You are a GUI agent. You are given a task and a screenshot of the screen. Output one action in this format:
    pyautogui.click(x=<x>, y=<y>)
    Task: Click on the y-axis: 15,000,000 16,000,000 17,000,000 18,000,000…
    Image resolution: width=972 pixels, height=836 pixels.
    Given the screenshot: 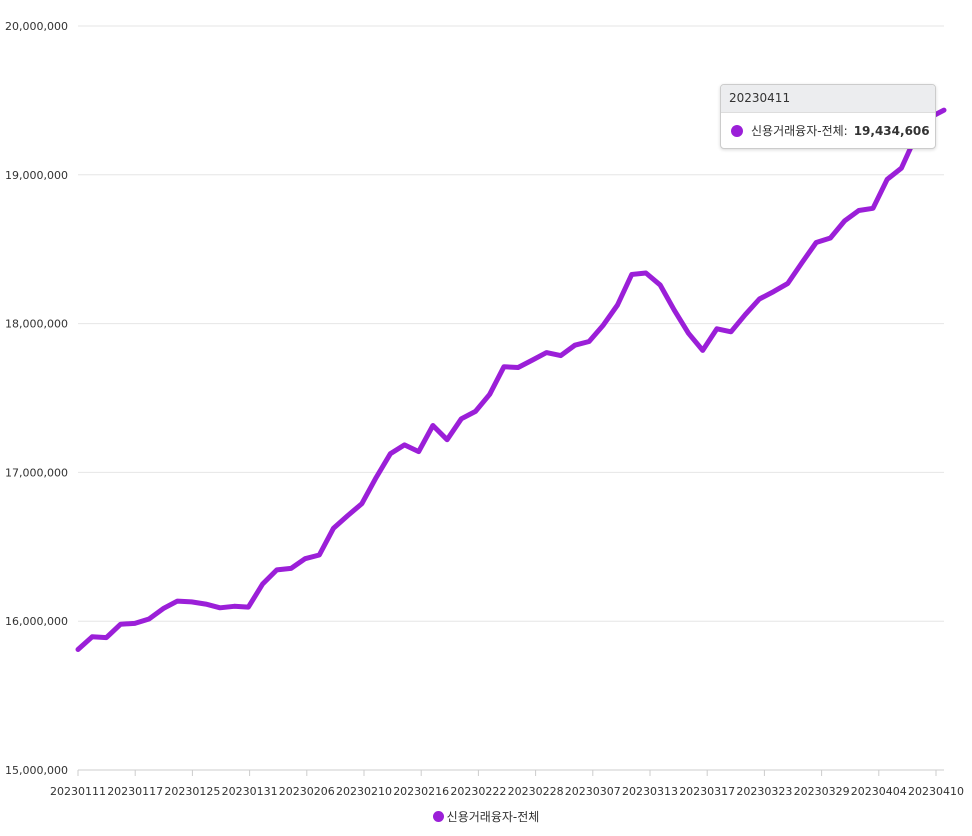 What is the action you would take?
    pyautogui.click(x=36, y=398)
    